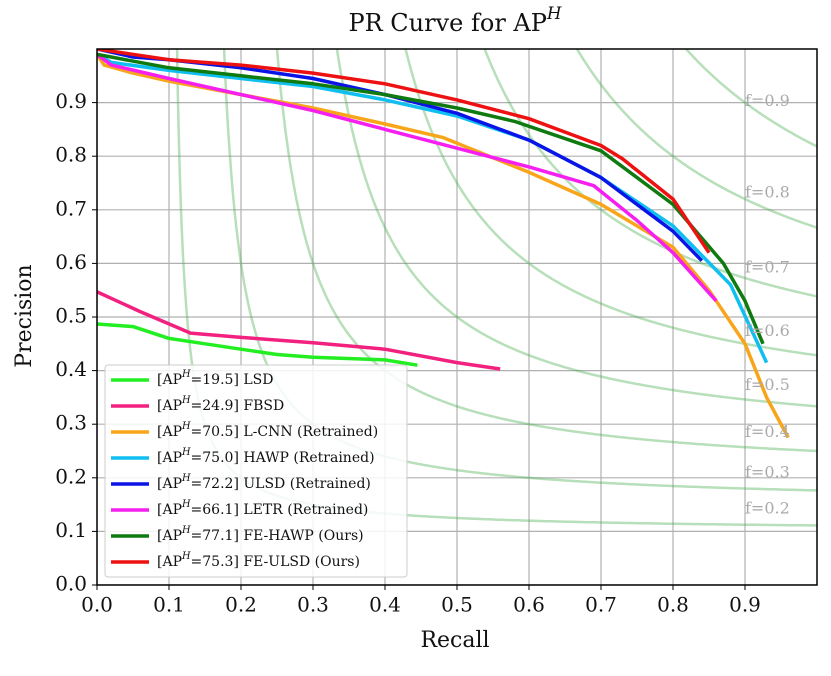 Image resolution: width=831 pixels, height=676 pixels. Describe the element at coordinates (169, 605) in the screenshot. I see `x-tick-label: 0.1` at that location.